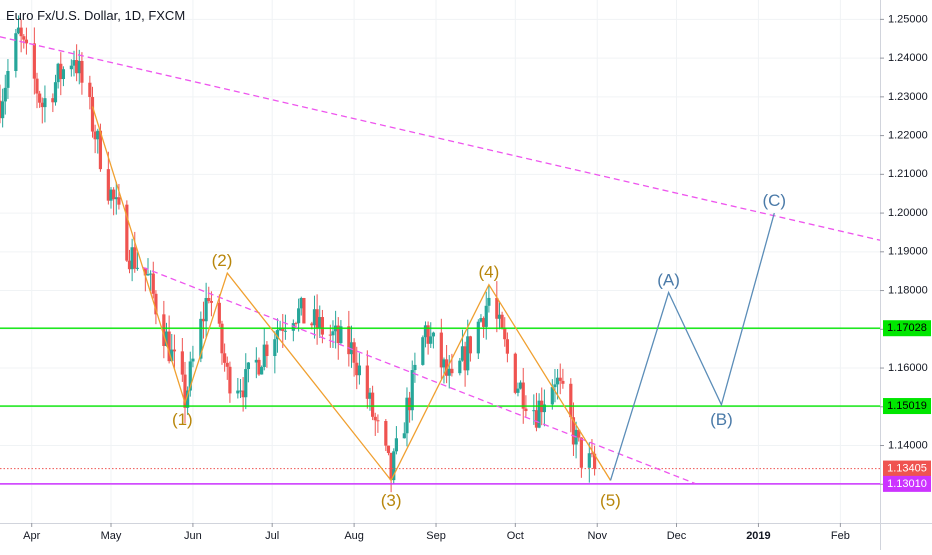 This screenshot has height=555, width=932. What do you see at coordinates (96, 15) in the screenshot?
I see `chart-title: Euro Fx/U.S. Dollar, 1D, FXCM` at bounding box center [96, 15].